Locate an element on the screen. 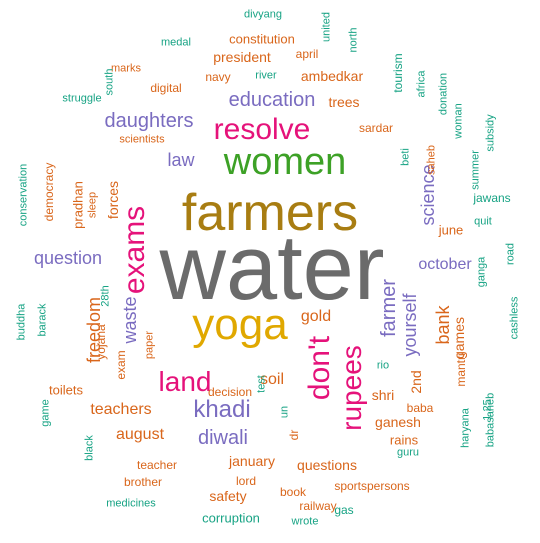 This screenshot has width=540, height=543. word-69: river is located at coordinates (266, 75).